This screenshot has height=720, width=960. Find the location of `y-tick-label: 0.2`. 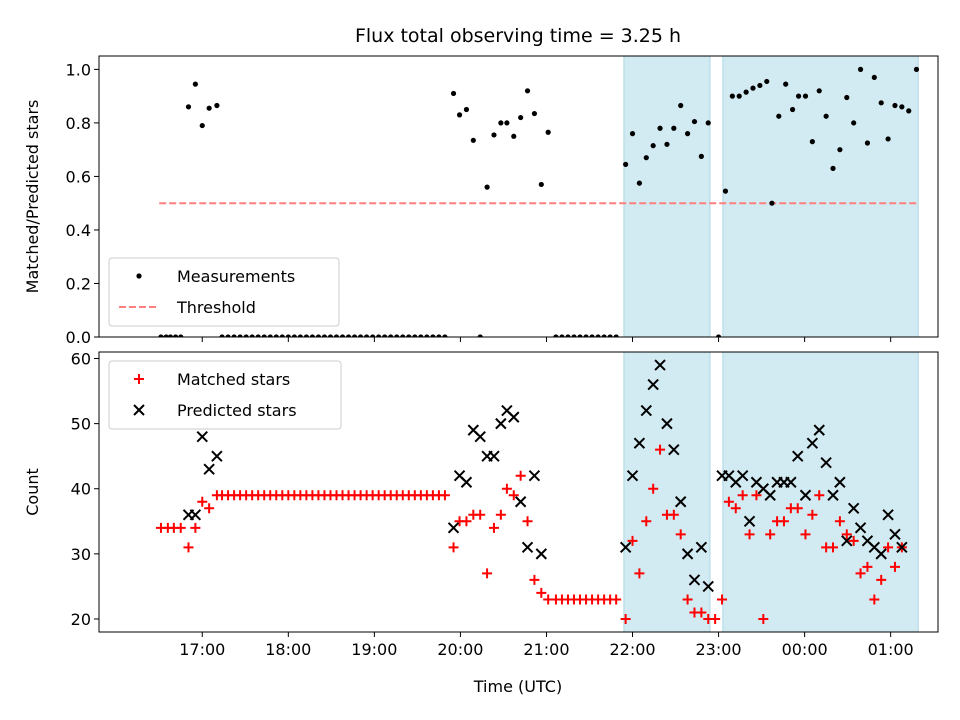

y-tick-label: 0.2 is located at coordinates (78, 283).